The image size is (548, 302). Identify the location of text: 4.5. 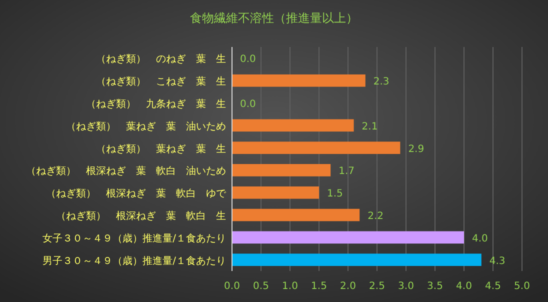
(493, 286).